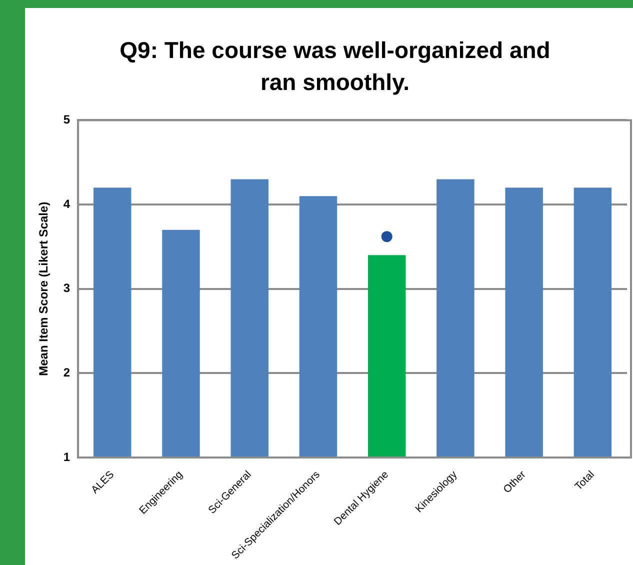 The height and width of the screenshot is (565, 633). What do you see at coordinates (66, 119) in the screenshot?
I see `y-tick-label: 5` at bounding box center [66, 119].